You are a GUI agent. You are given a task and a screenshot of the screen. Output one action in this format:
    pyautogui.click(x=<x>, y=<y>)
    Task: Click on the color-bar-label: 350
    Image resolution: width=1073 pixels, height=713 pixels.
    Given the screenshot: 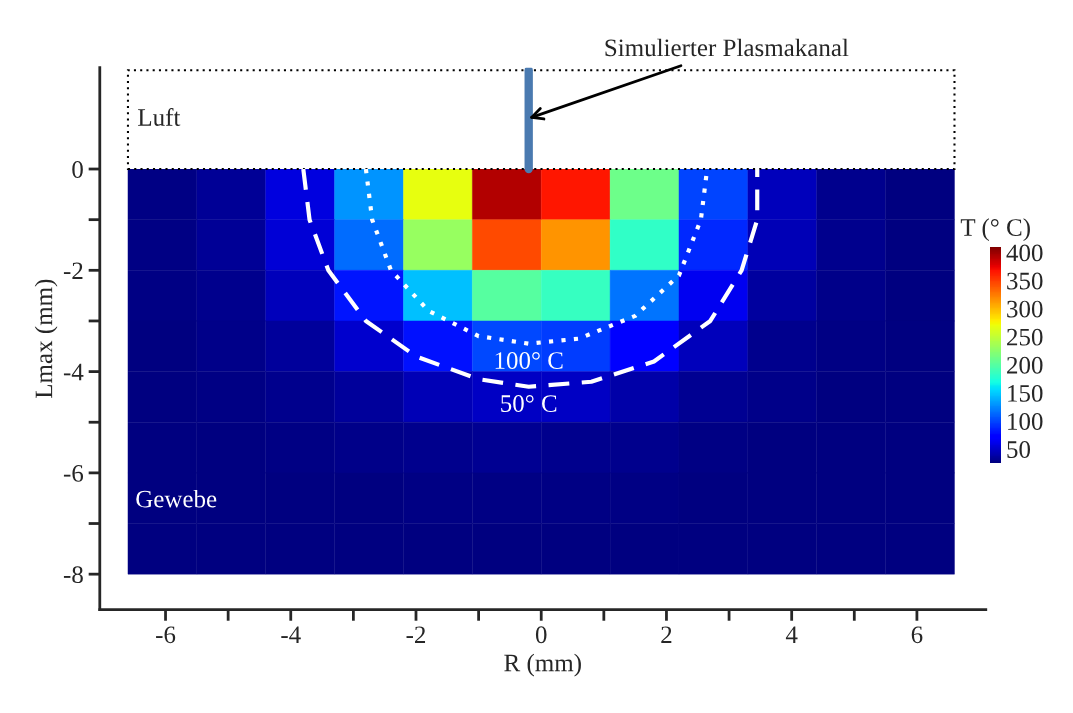 What is the action you would take?
    pyautogui.click(x=1025, y=281)
    